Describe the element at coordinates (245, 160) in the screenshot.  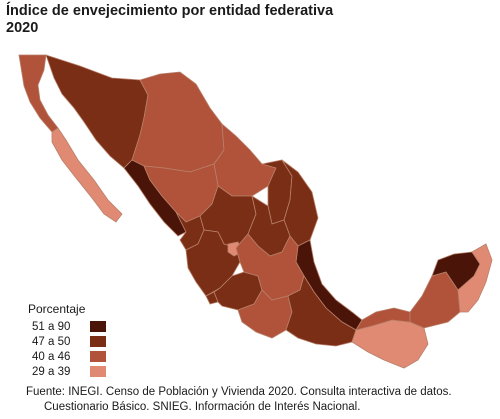
I see `state-coahuila: Coahuila` at that location.